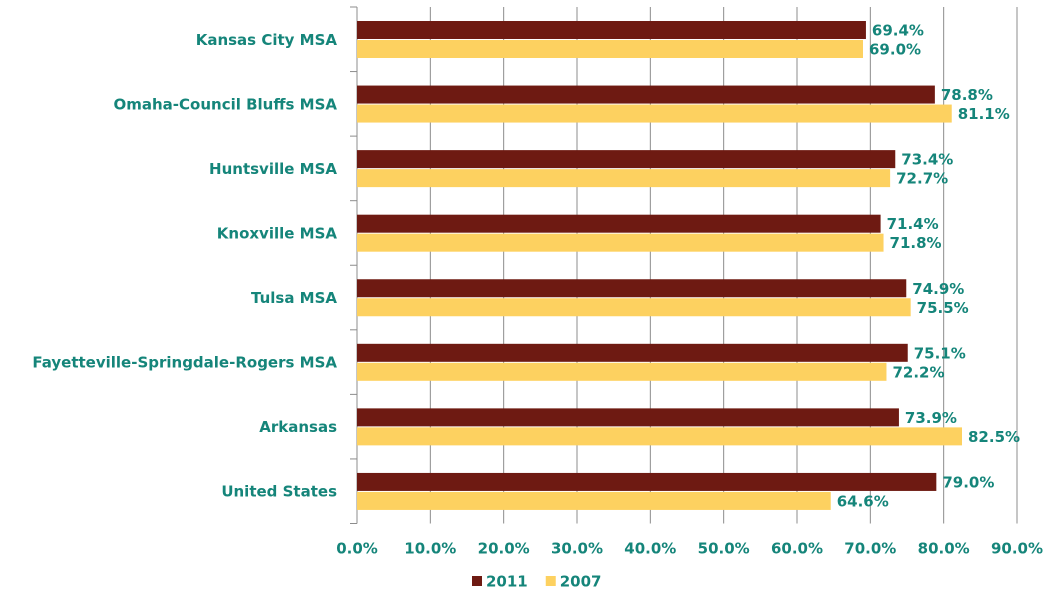 The width and height of the screenshot is (1048, 594). Describe the element at coordinates (298, 427) in the screenshot. I see `y-tick-label: Arkansas` at that location.